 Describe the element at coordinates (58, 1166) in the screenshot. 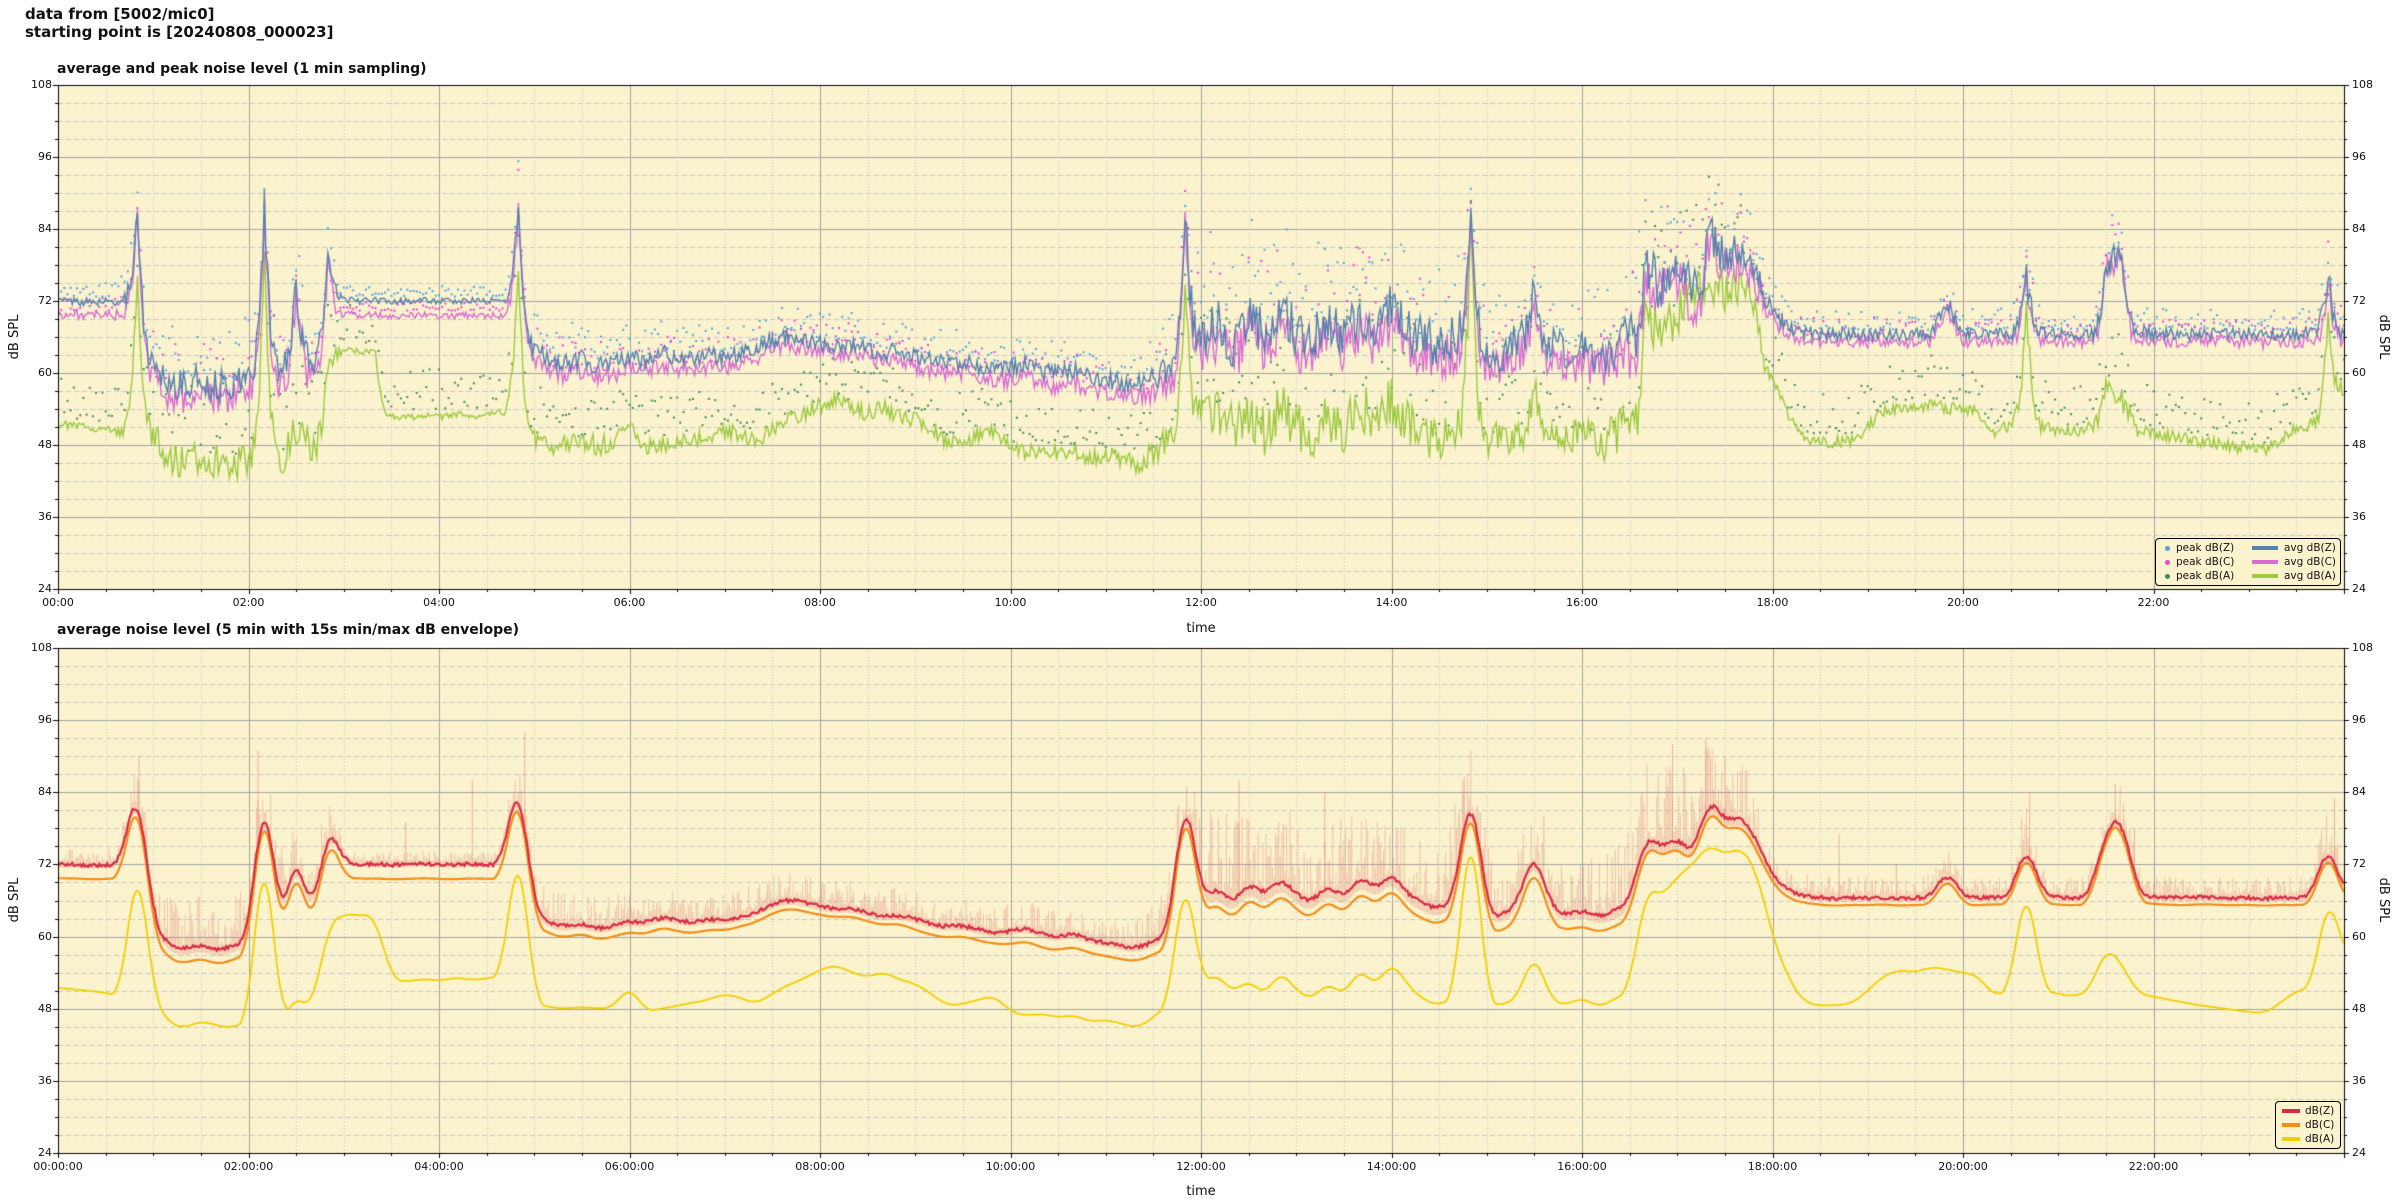

I see `x-tick-label: 00:00:00` at that location.